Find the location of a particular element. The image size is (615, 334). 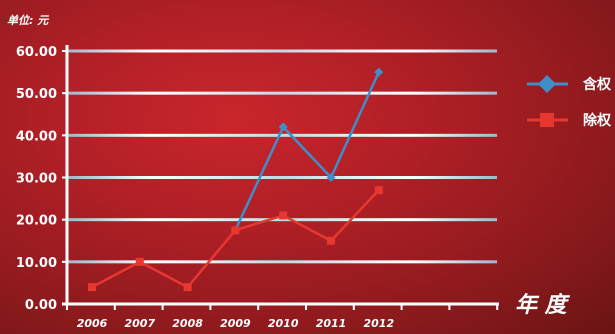

legend-label: 含权 is located at coordinates (597, 84).